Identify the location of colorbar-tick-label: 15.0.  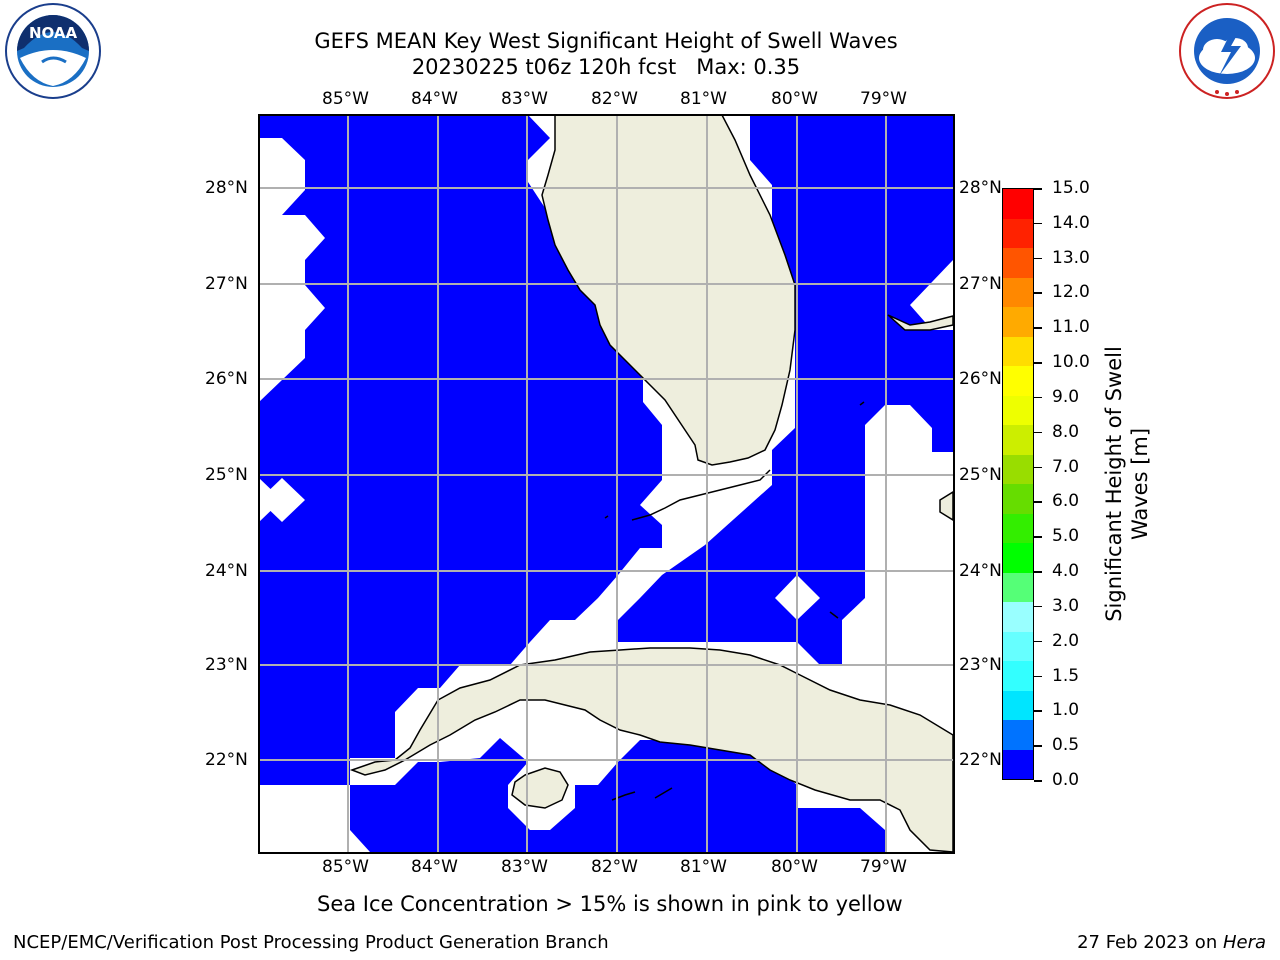
(1071, 188).